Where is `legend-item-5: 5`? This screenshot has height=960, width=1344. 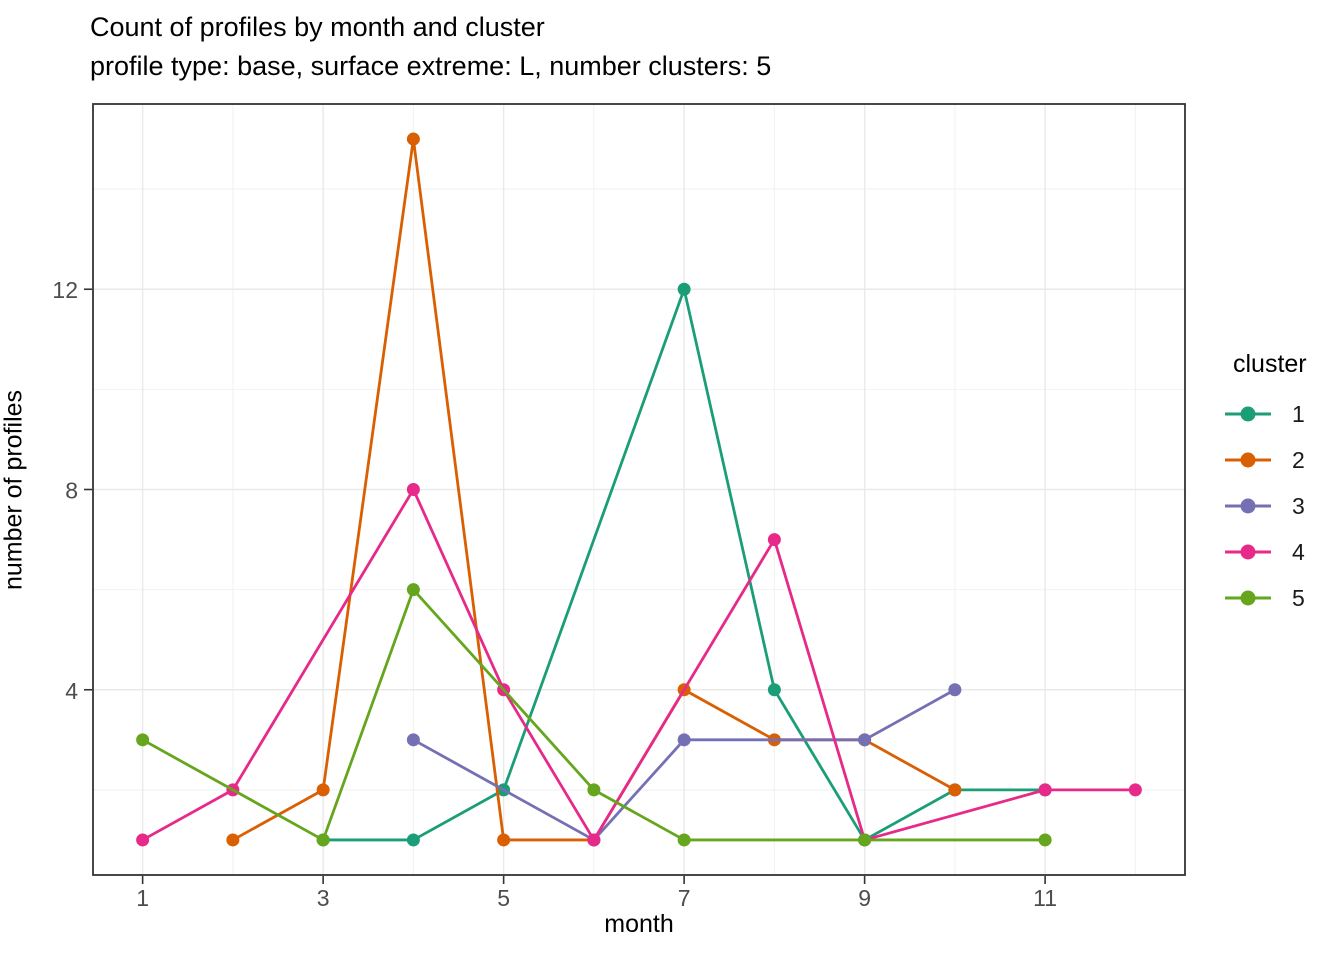
legend-item-5: 5 is located at coordinates (1278, 598).